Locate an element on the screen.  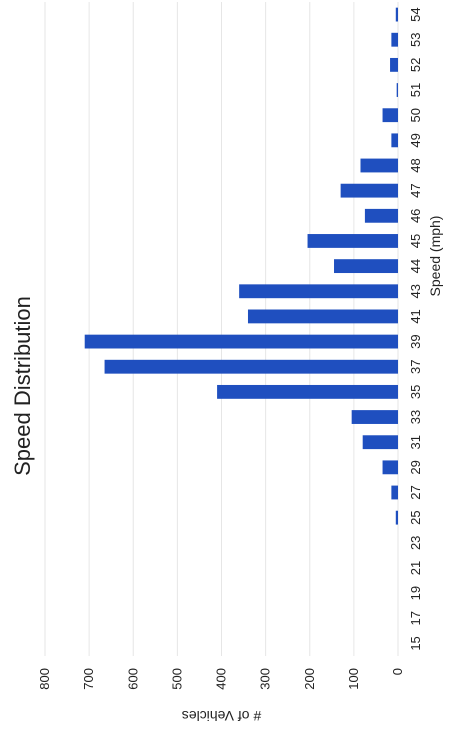
x-tick-label: 23 is located at coordinates (415, 543).